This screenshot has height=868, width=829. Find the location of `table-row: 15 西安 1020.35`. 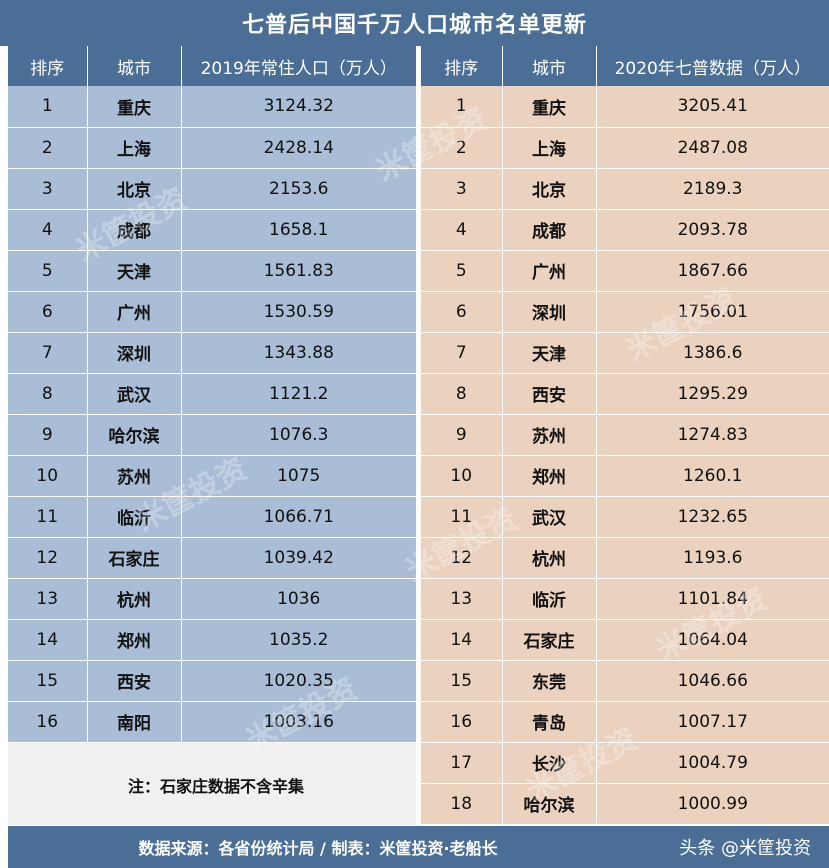

table-row: 15 西安 1020.35 is located at coordinates (212, 681).